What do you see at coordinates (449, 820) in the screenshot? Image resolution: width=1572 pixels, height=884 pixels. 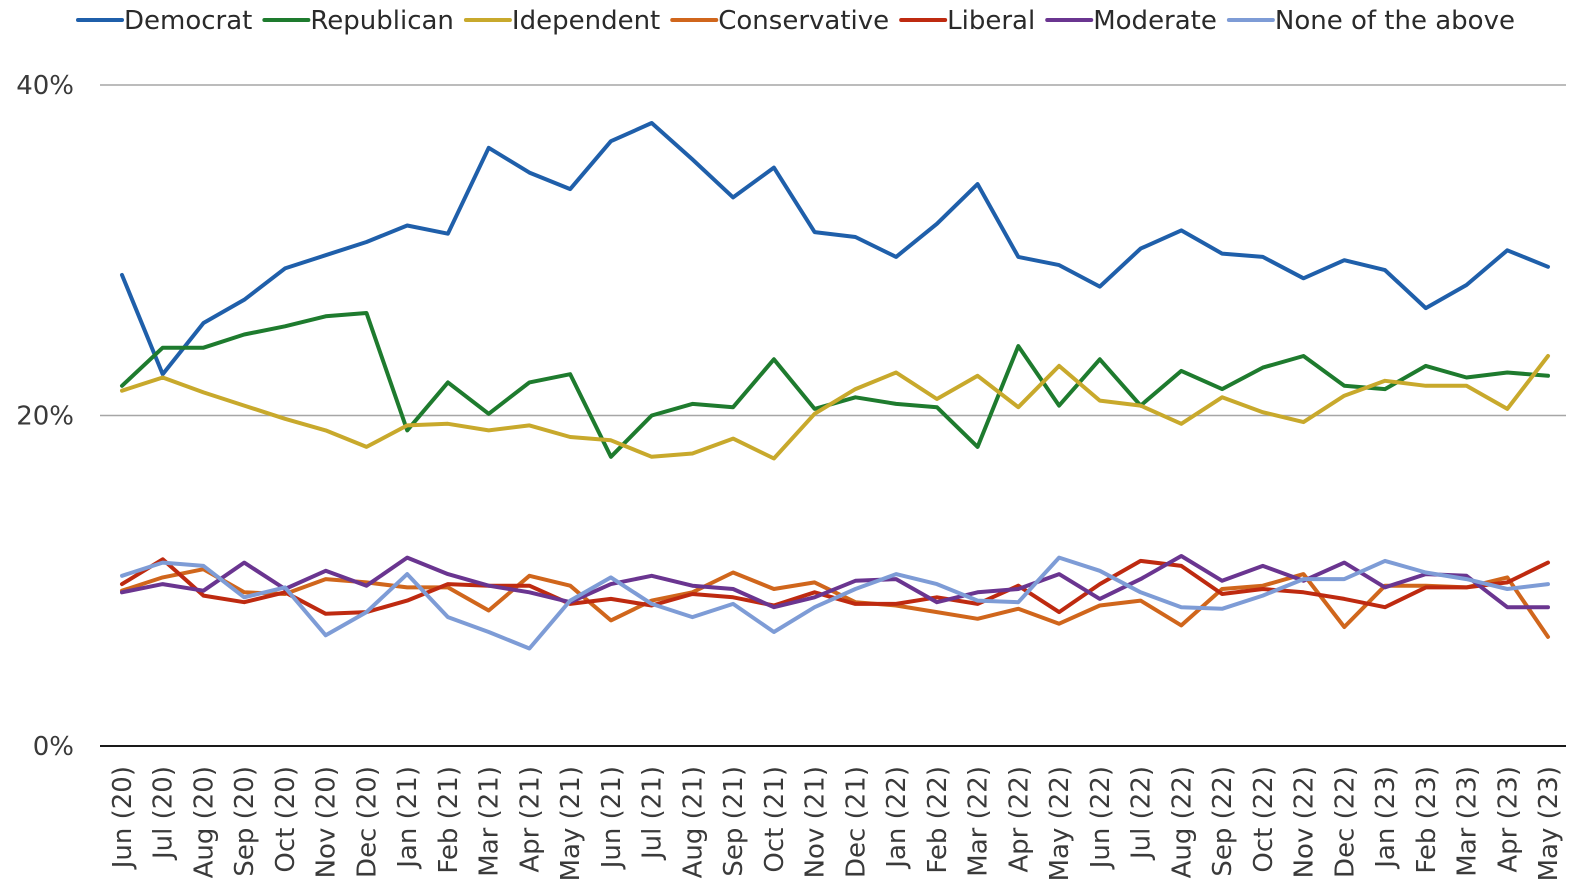 I see `x-tick-label: Feb (21)` at bounding box center [449, 820].